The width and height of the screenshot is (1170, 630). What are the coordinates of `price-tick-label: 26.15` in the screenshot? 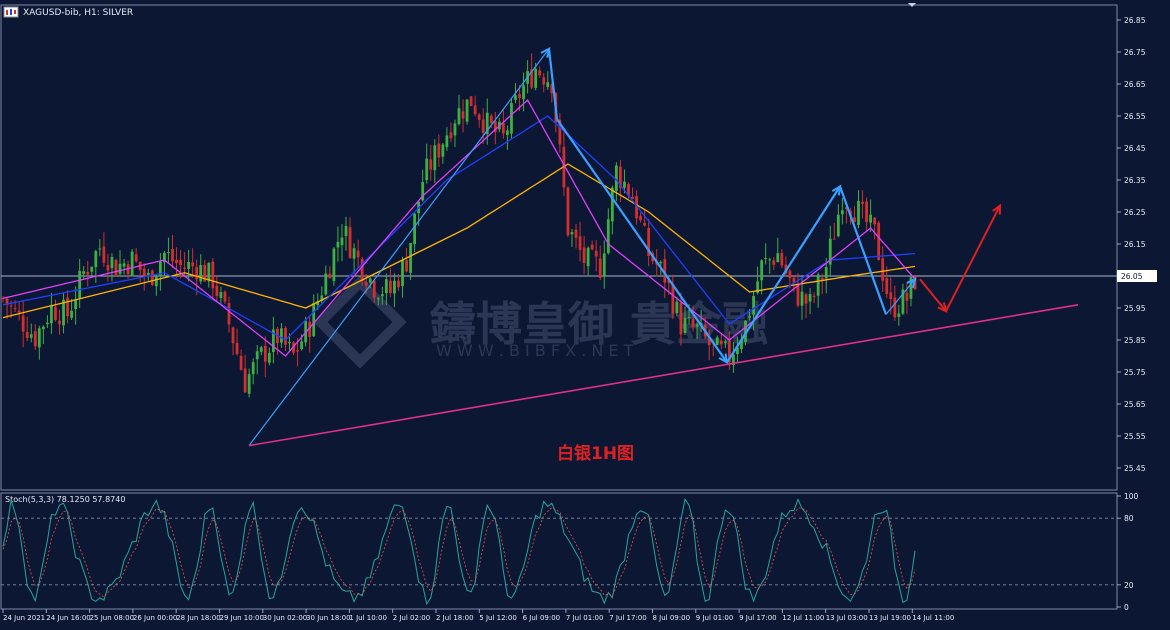 It's located at (1135, 244).